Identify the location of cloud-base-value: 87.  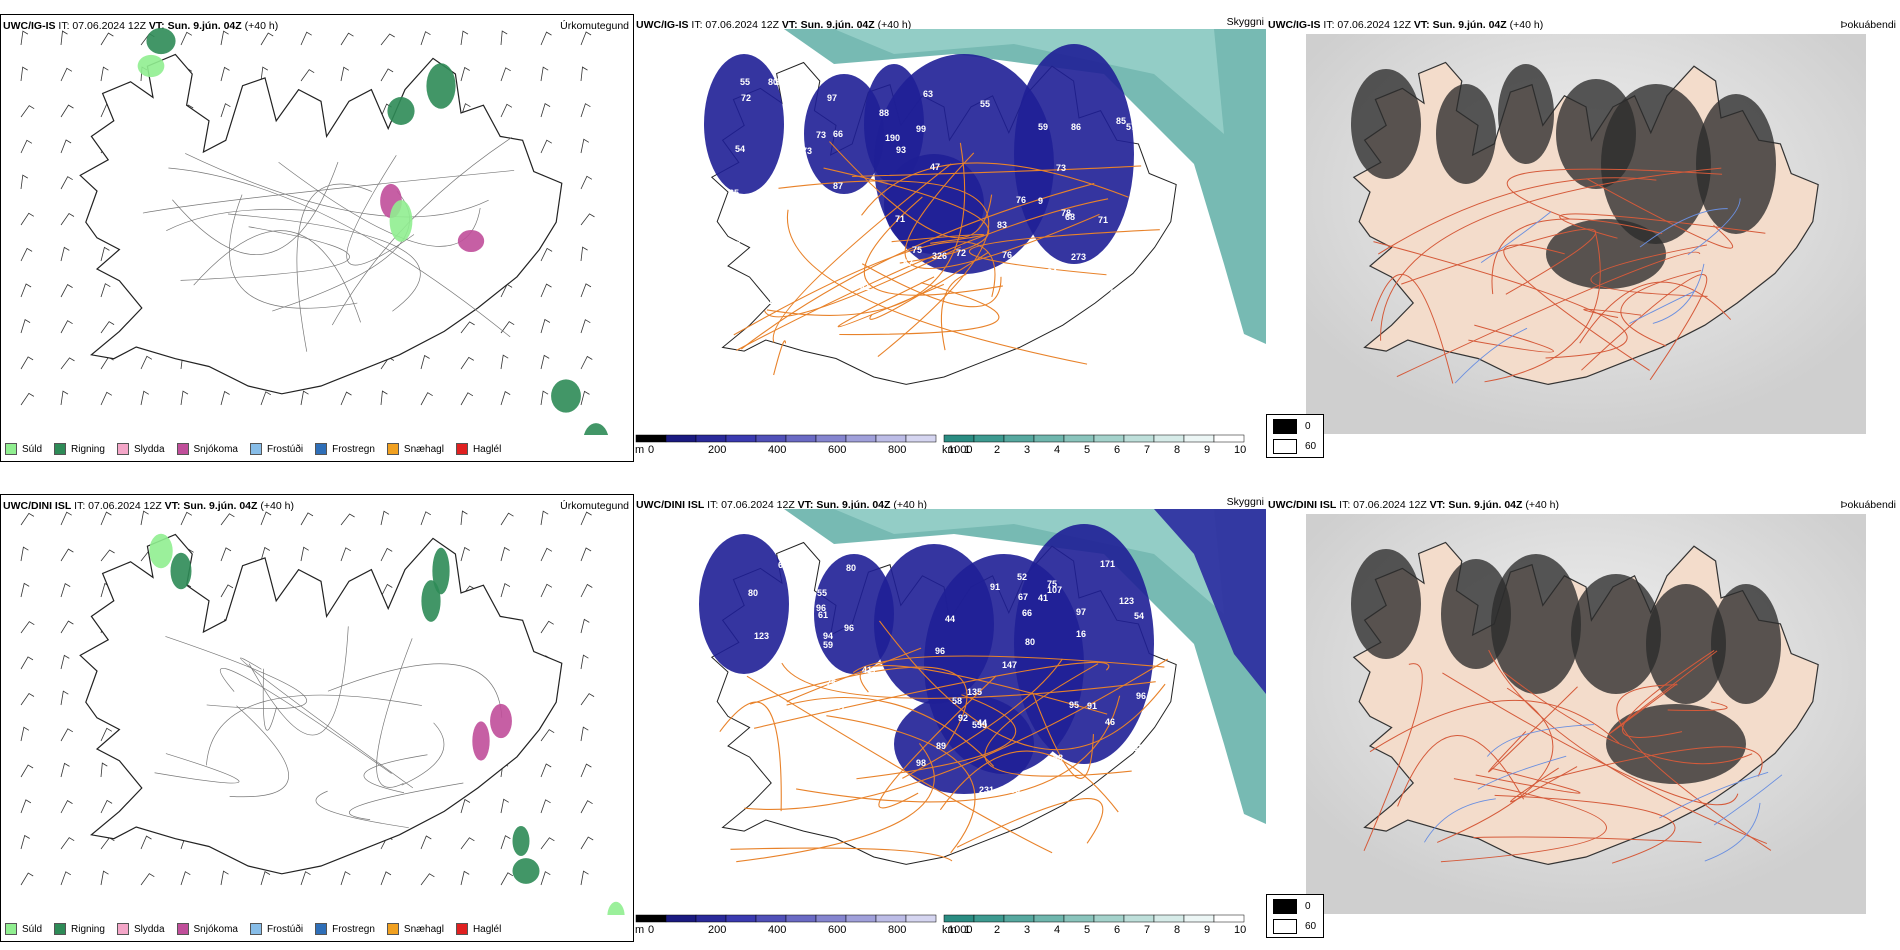
(838, 186).